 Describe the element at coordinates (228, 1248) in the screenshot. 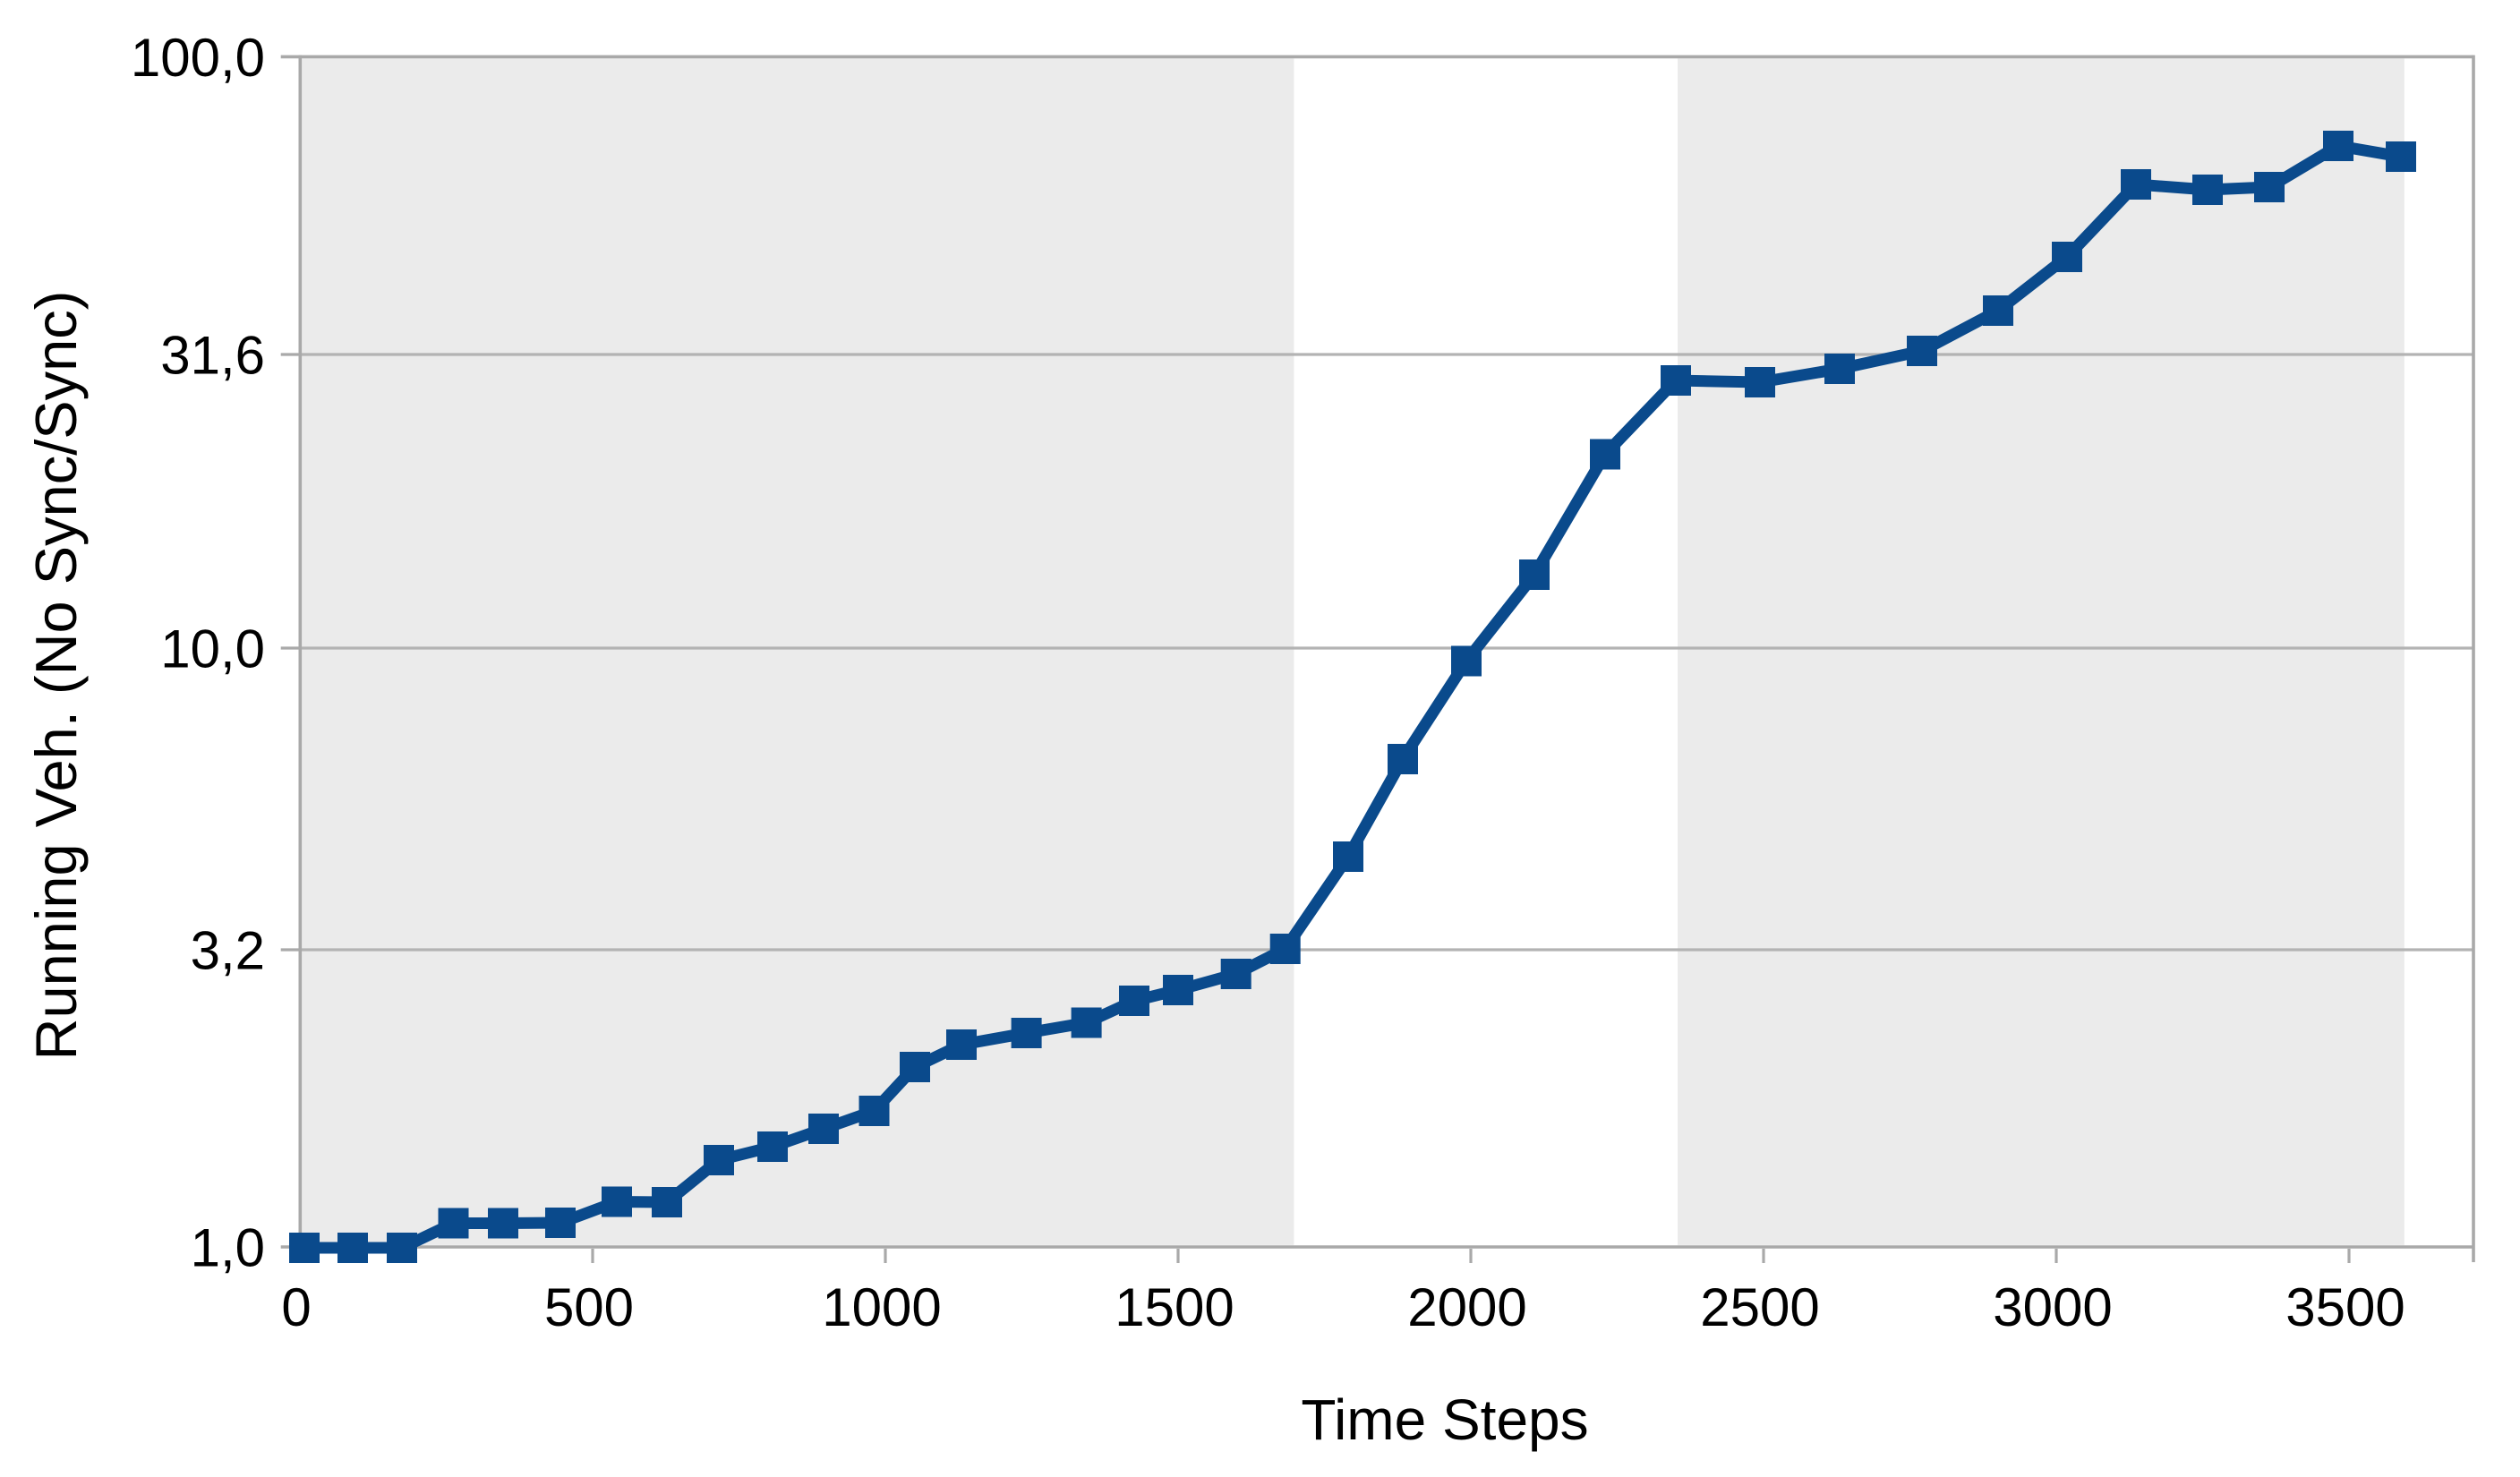

I see `svg-text: 1,0` at that location.